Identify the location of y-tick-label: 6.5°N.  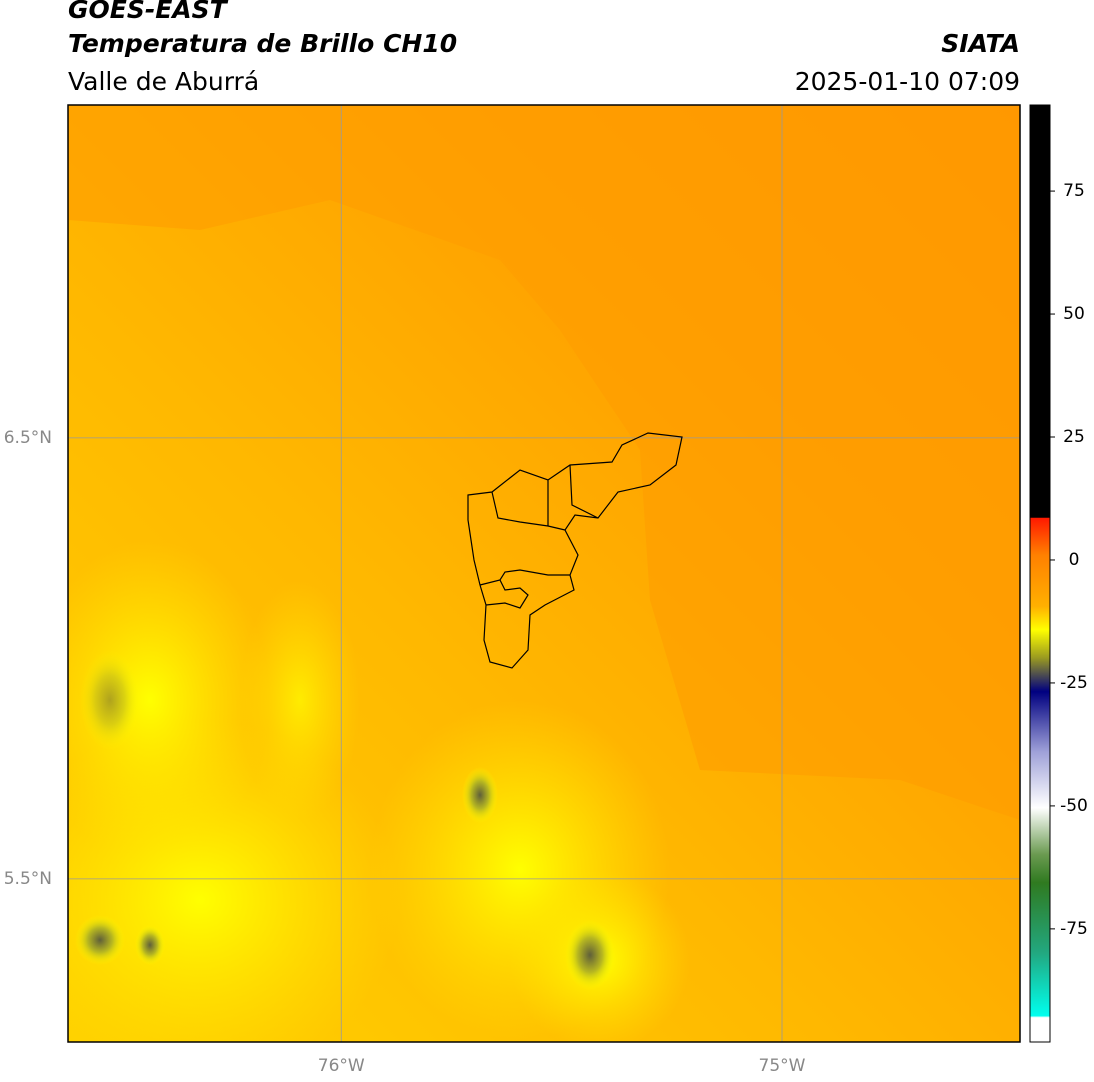
(28, 438).